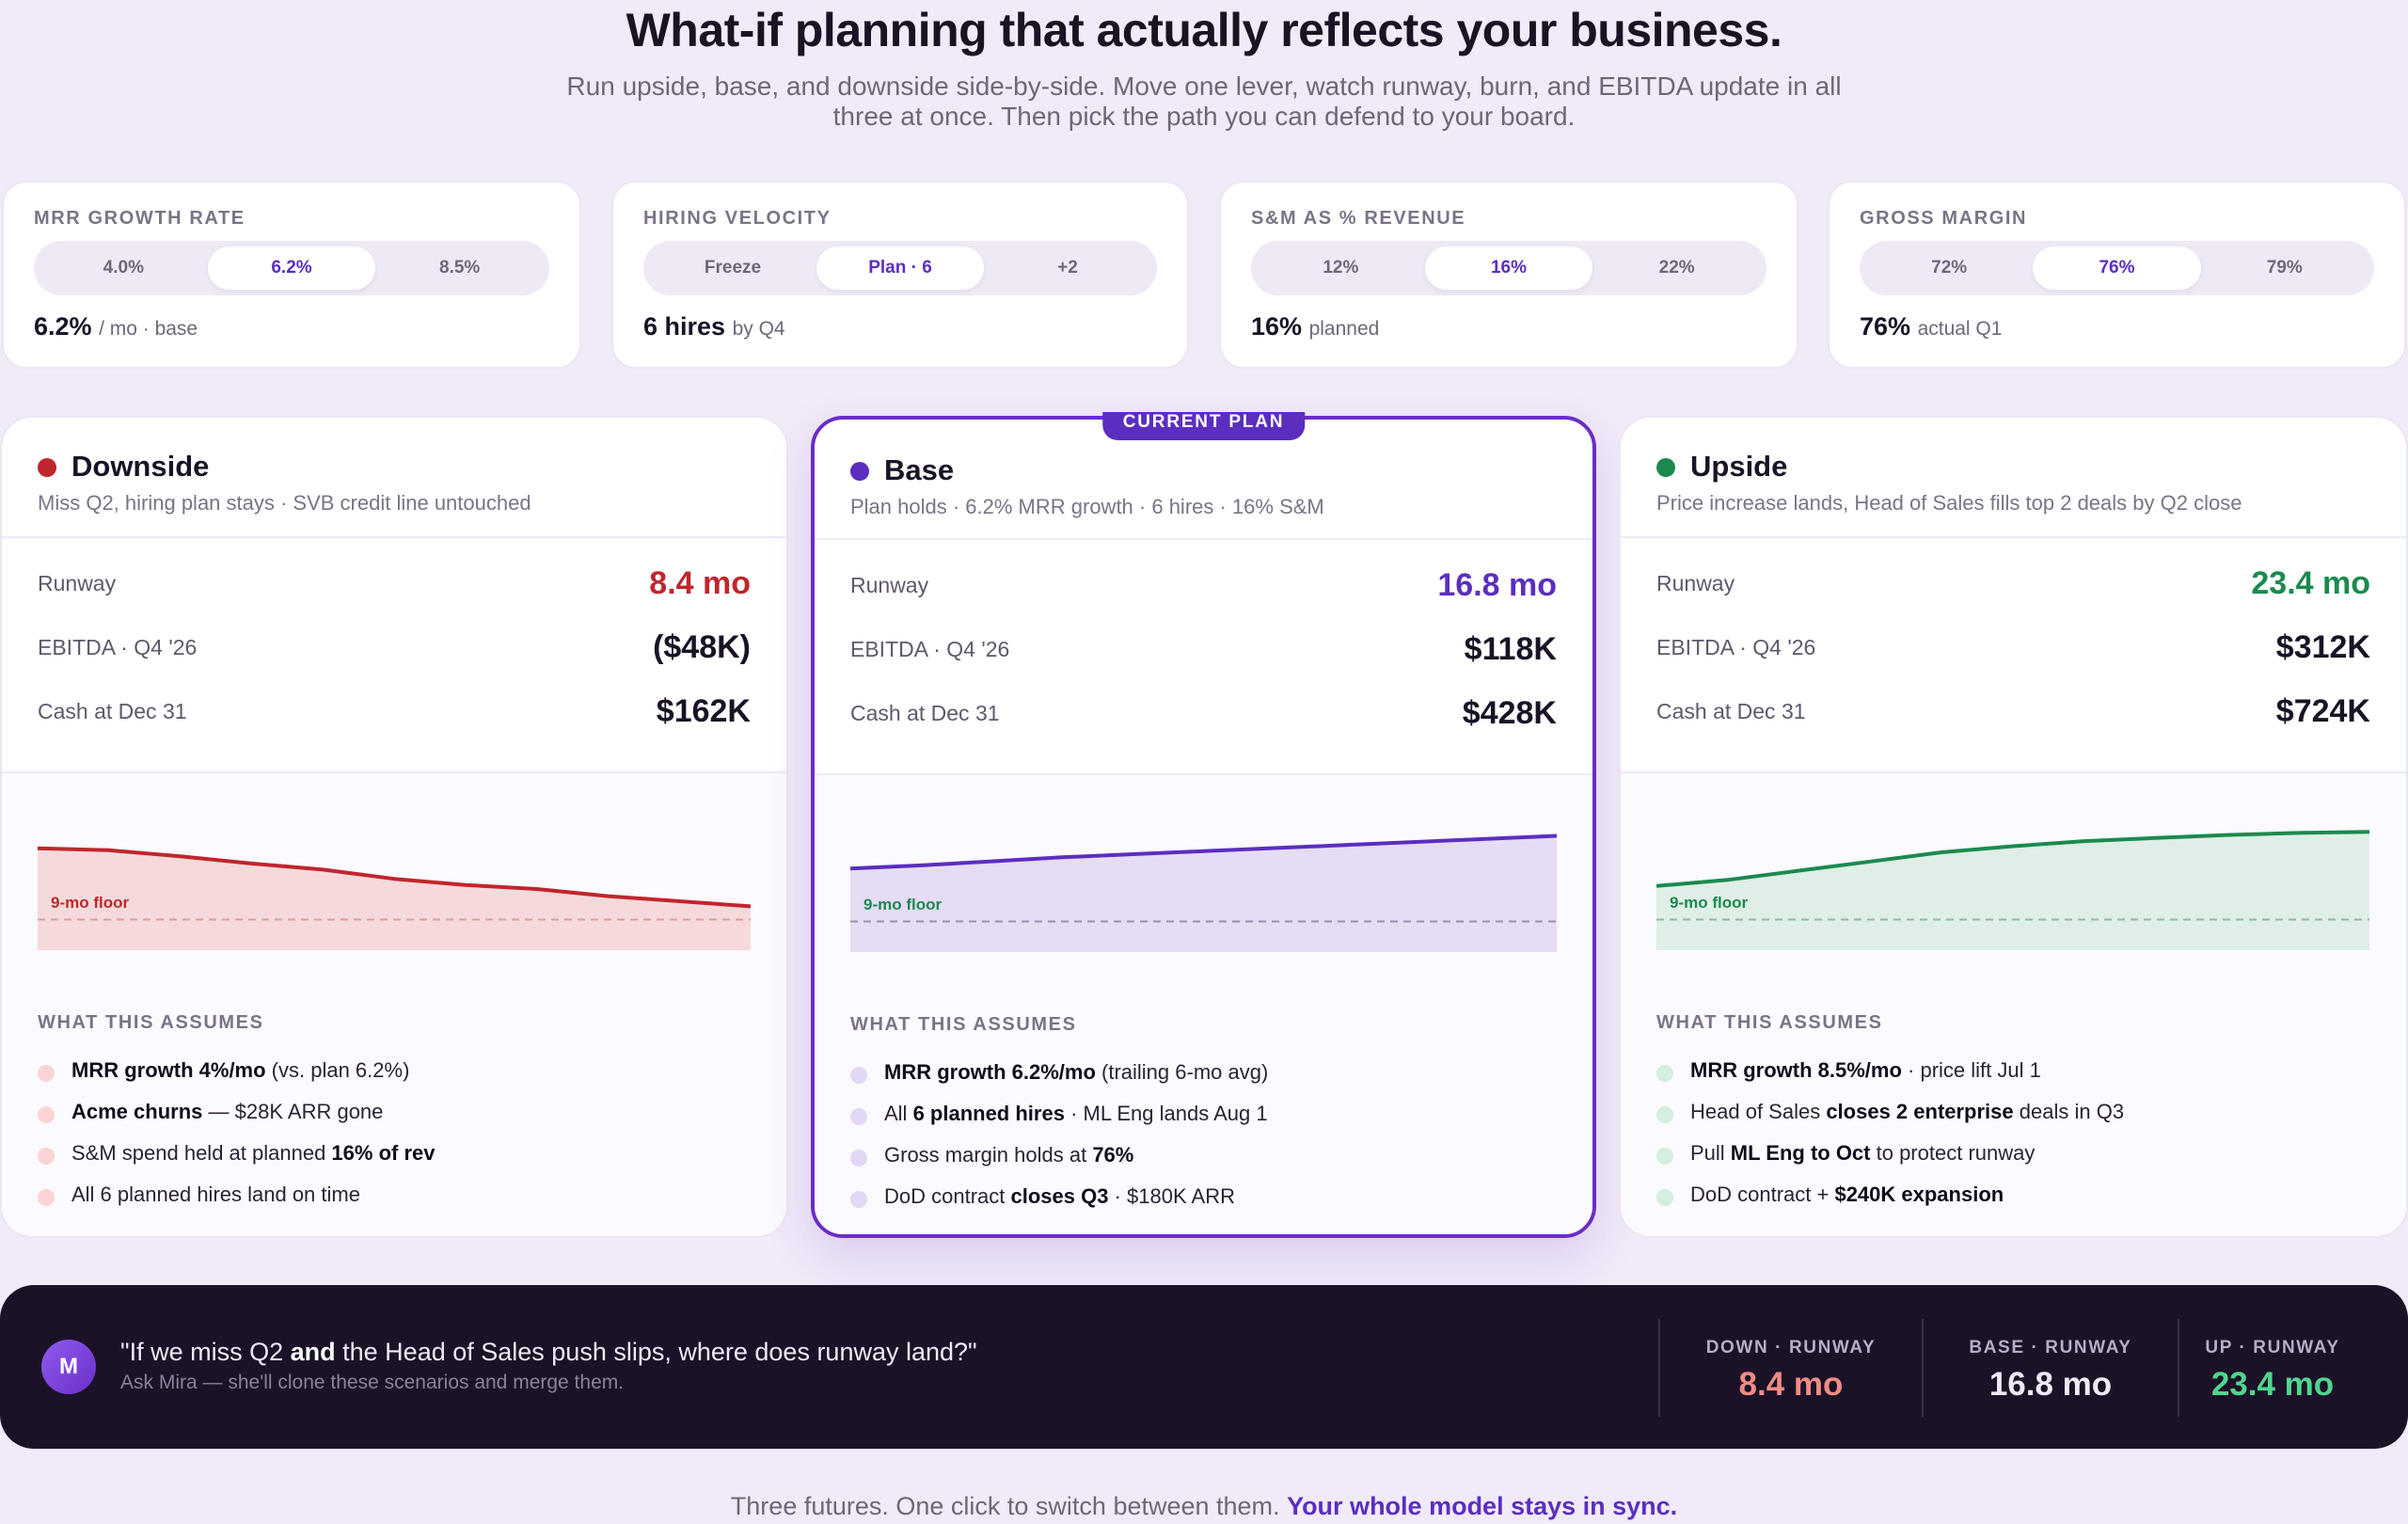  Describe the element at coordinates (714, 327) in the screenshot. I see `lever-value: 6 hires by Q4` at that location.